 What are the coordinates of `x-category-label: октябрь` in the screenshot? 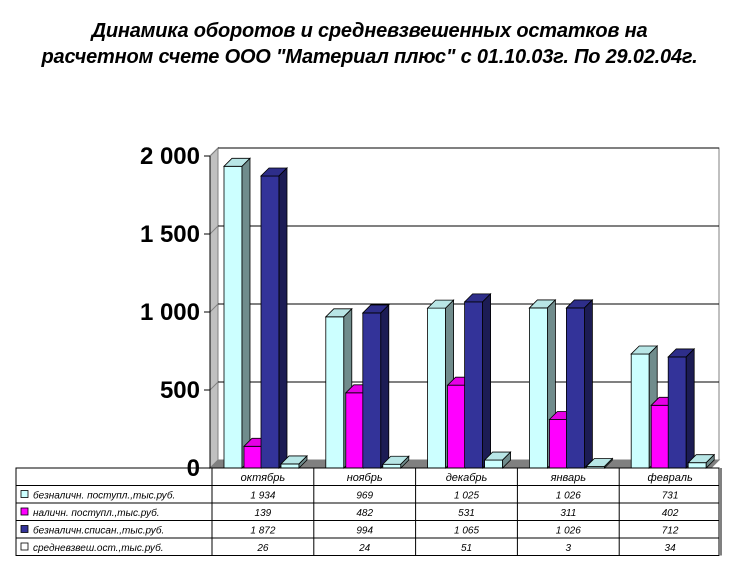 It's located at (263, 478).